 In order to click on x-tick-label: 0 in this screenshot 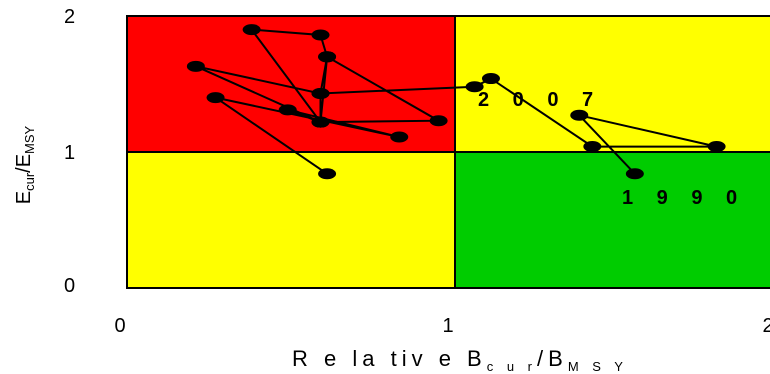, I will do `click(119, 326)`.